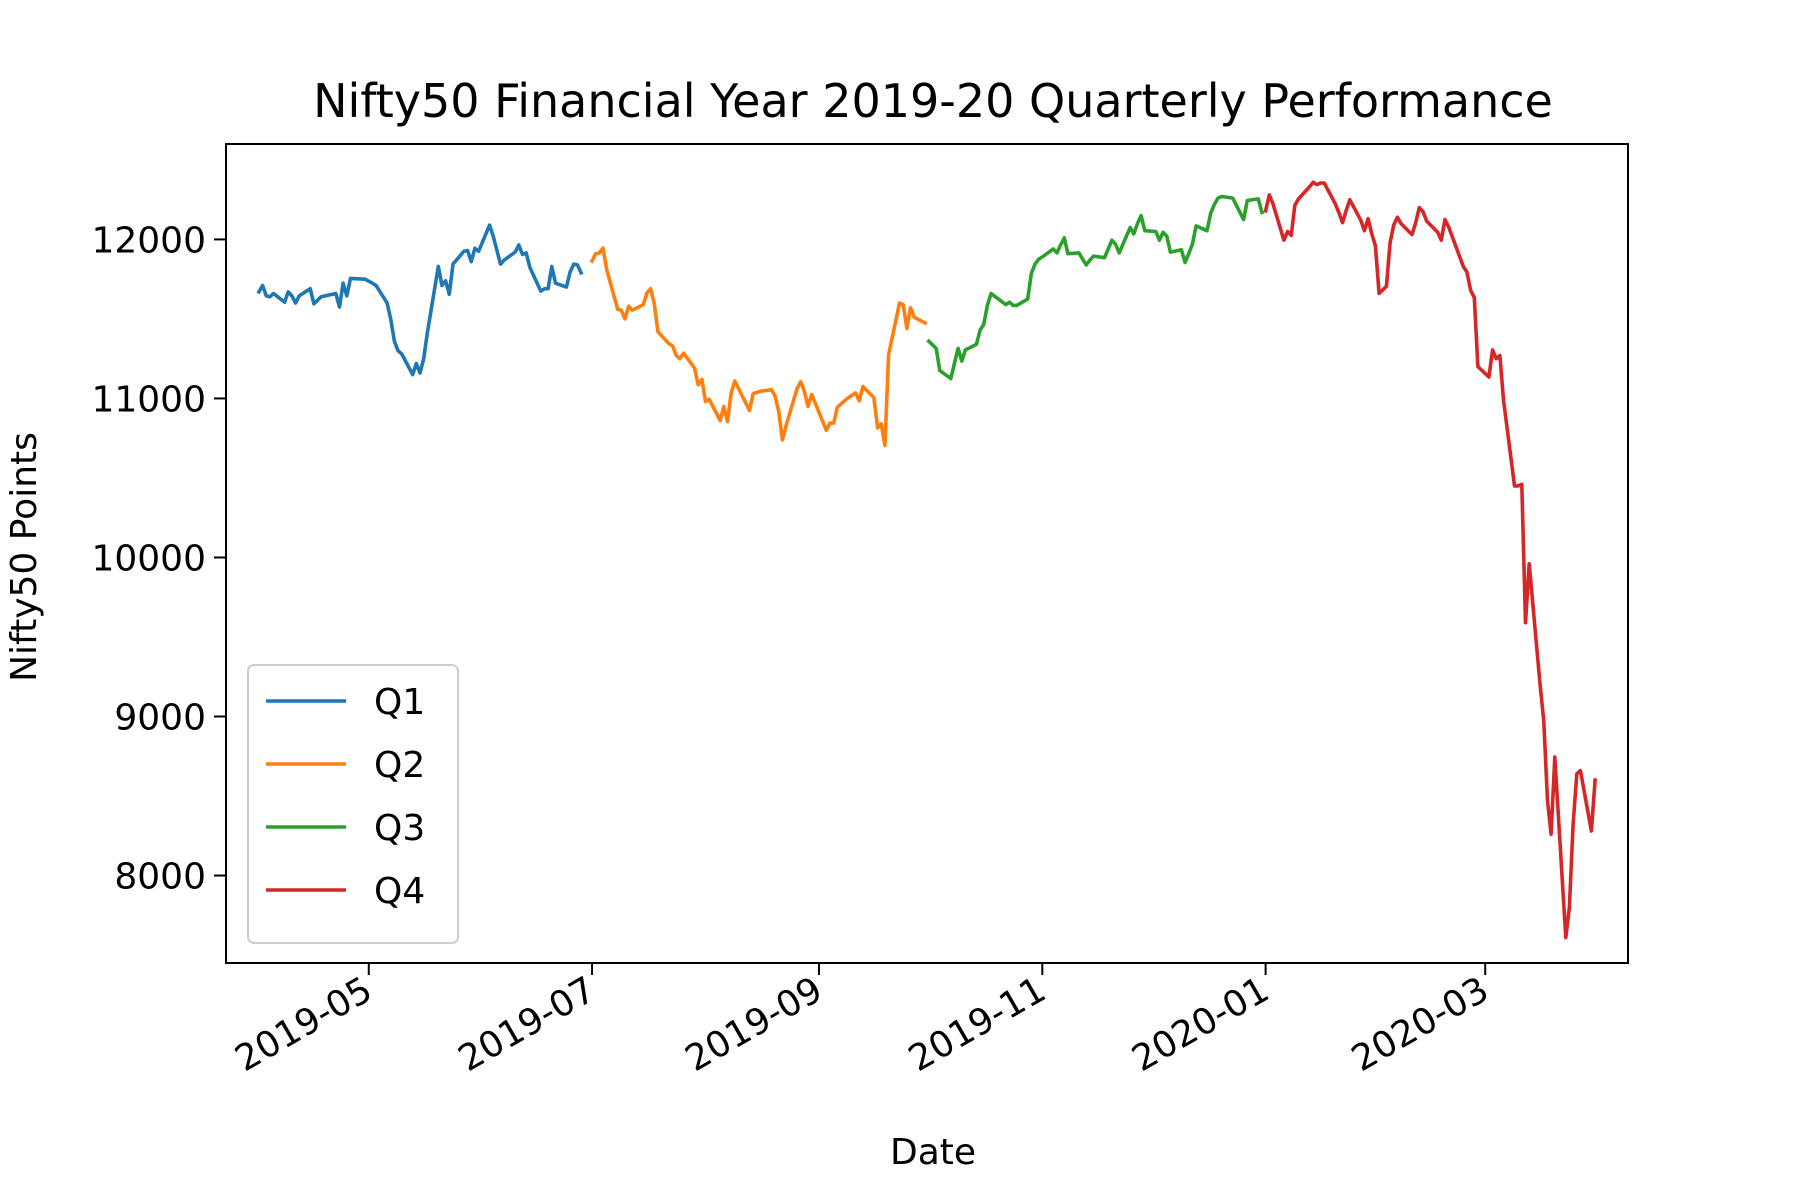 This screenshot has height=1200, width=1800. I want to click on y-tick-label-12000: 12000, so click(148, 240).